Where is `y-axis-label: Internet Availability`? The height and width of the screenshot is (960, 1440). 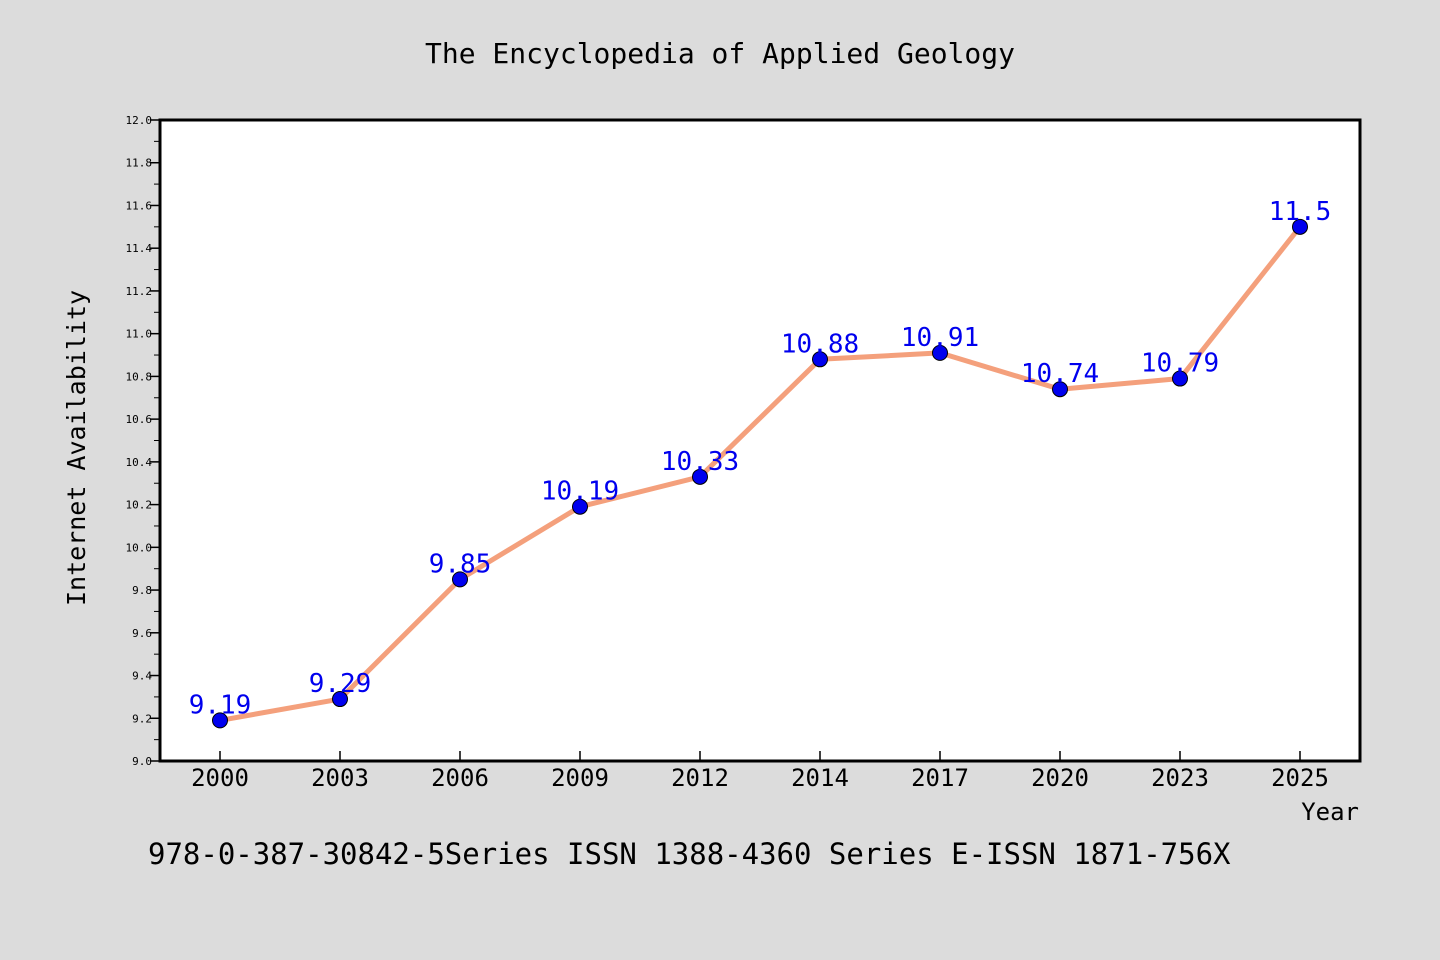
y-axis-label: Internet Availability is located at coordinates (76, 448).